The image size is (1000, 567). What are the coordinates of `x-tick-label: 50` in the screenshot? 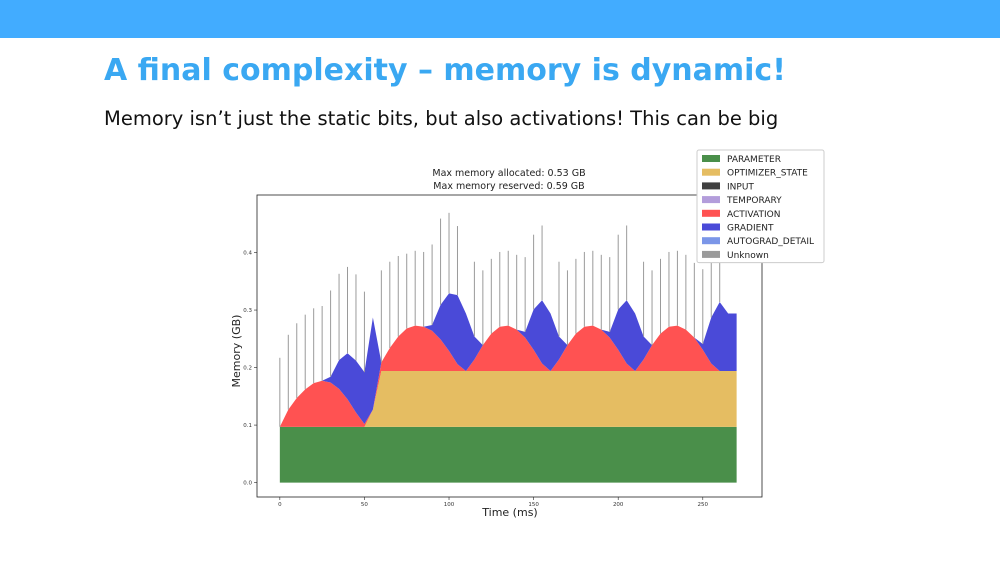 It's located at (364, 505).